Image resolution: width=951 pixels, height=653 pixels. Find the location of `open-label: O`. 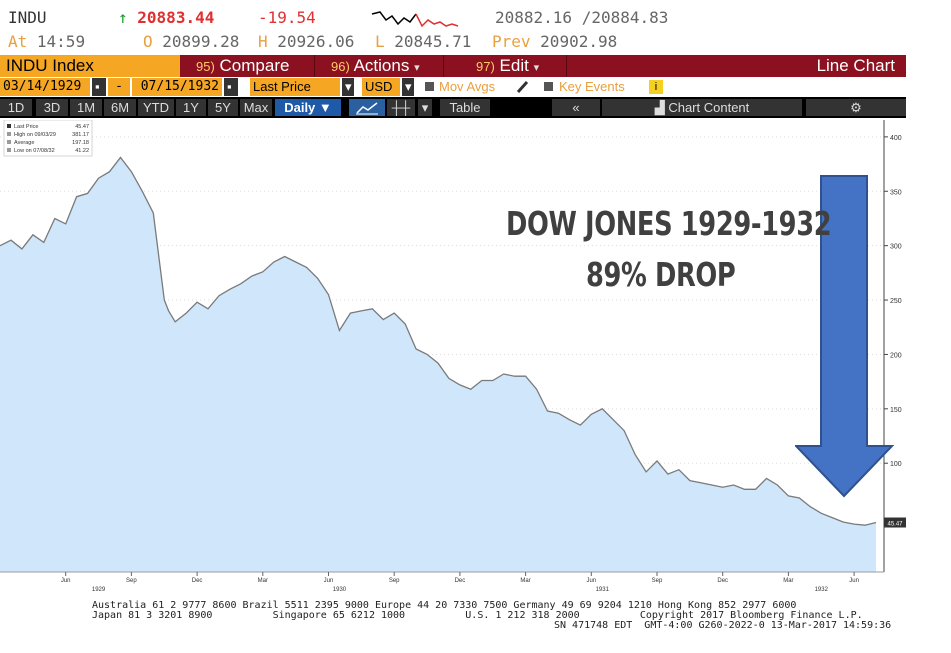

open-label: O is located at coordinates (148, 41).